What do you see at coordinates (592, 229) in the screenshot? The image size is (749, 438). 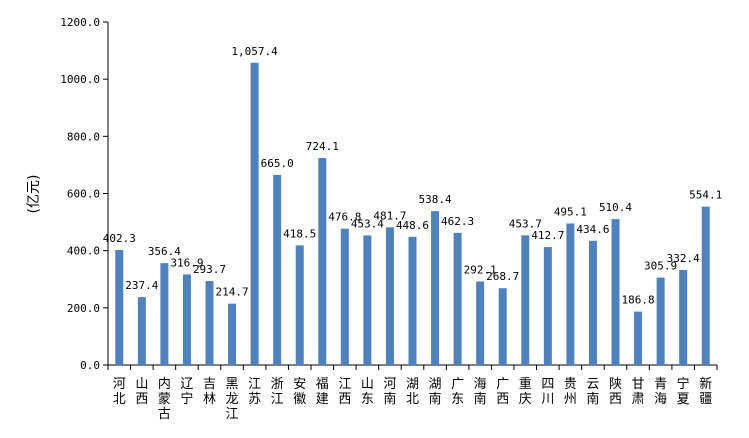 I see `bar-value-label: 434.6` at bounding box center [592, 229].